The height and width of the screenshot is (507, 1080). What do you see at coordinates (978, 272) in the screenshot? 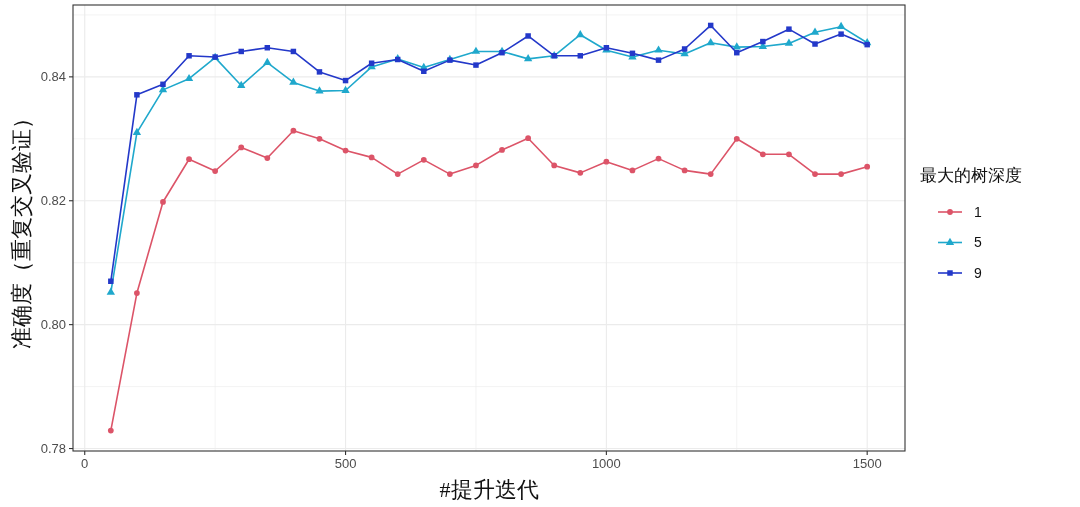
I see `legend-label: 9` at bounding box center [978, 272].